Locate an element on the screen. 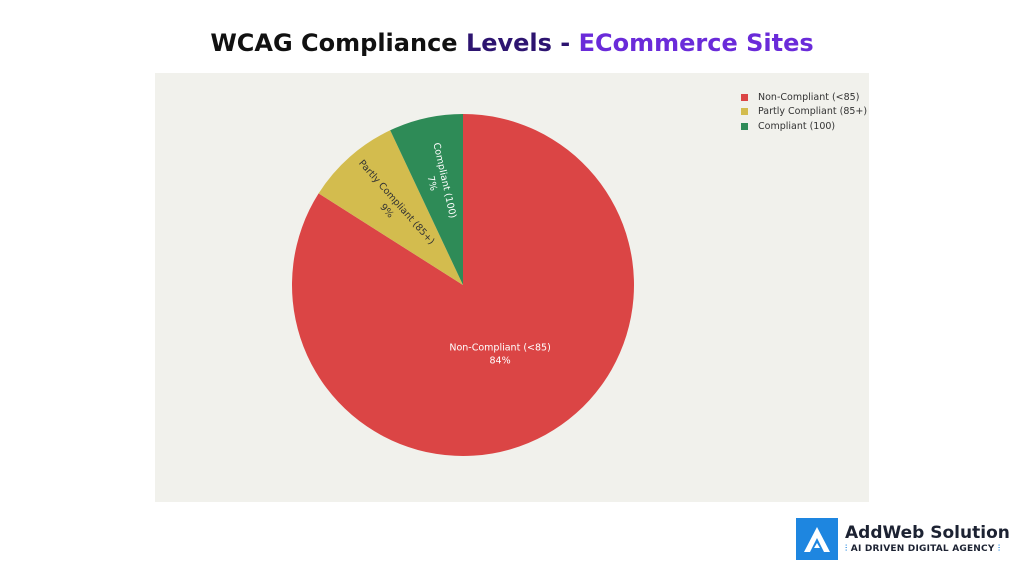 This screenshot has height=576, width=1024. slice-label-name: Non-Compliant (<85) is located at coordinates (499, 347).